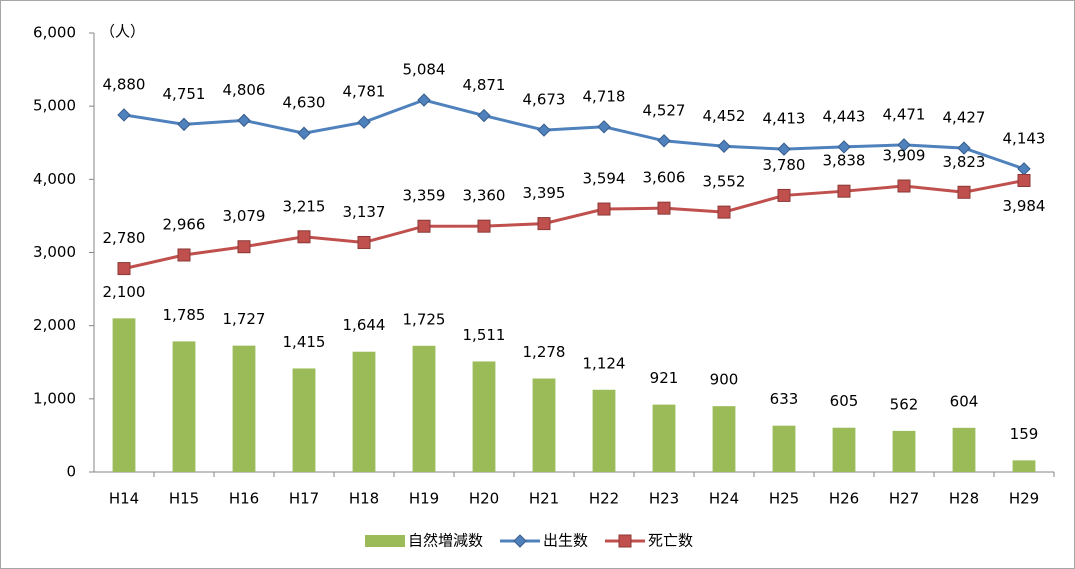  What do you see at coordinates (424, 70) in the screenshot?
I see `data-label: 5,084` at bounding box center [424, 70].